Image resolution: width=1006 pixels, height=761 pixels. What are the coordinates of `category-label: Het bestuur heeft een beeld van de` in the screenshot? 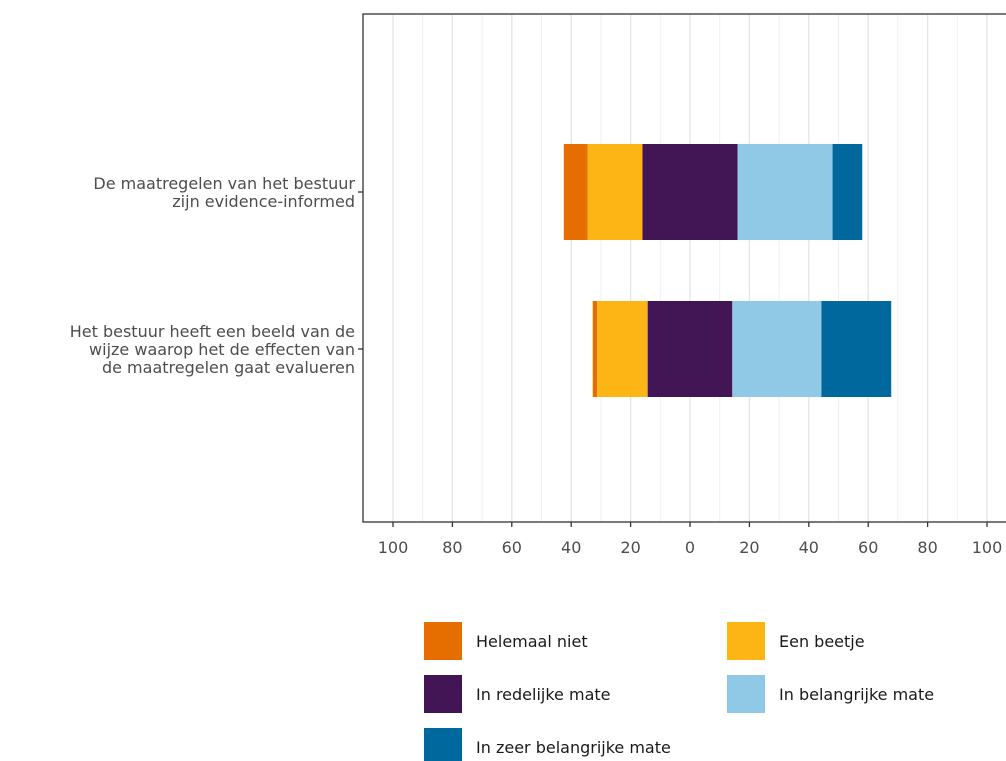 It's located at (212, 331).